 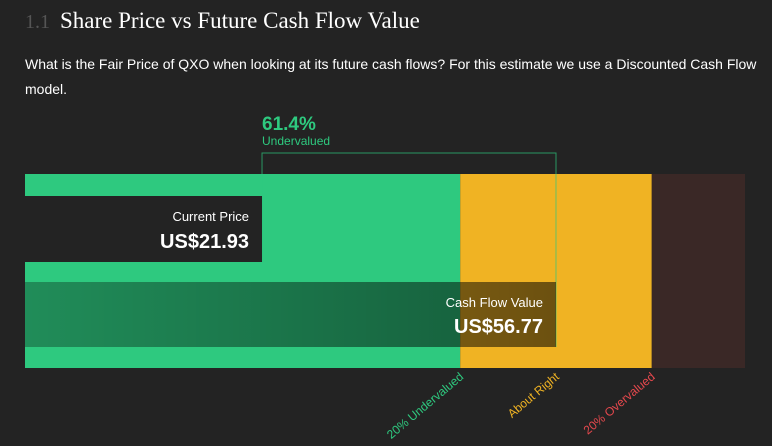 I want to click on header: 1.1 Share Price vs Future Cash Flow Value, so click(x=222, y=21).